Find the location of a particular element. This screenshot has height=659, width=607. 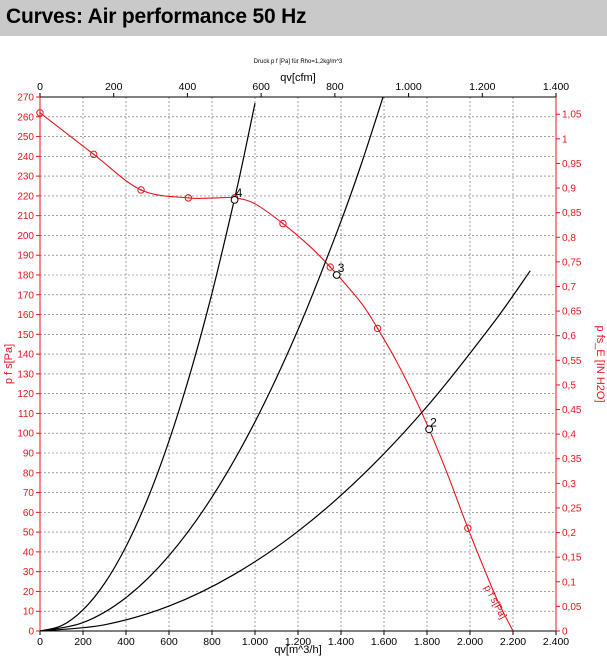

x-tick-label: 2.000 is located at coordinates (470, 642).